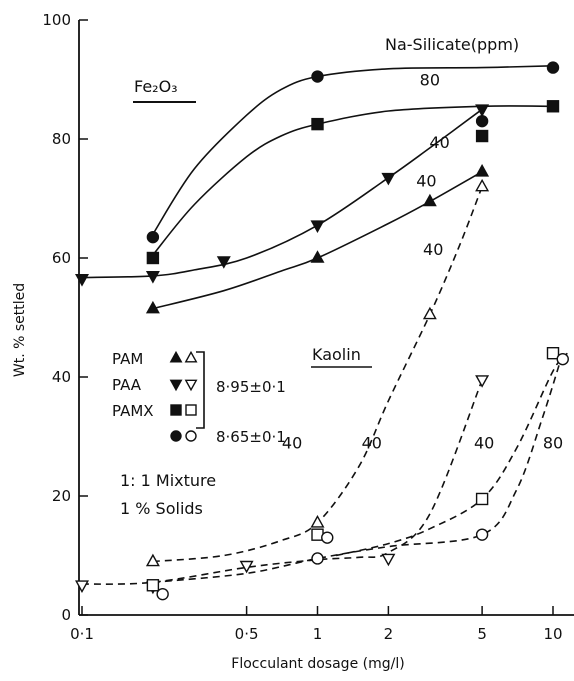 This screenshot has height=681, width=574. I want to click on y-tick-label: 0, so click(66, 615).